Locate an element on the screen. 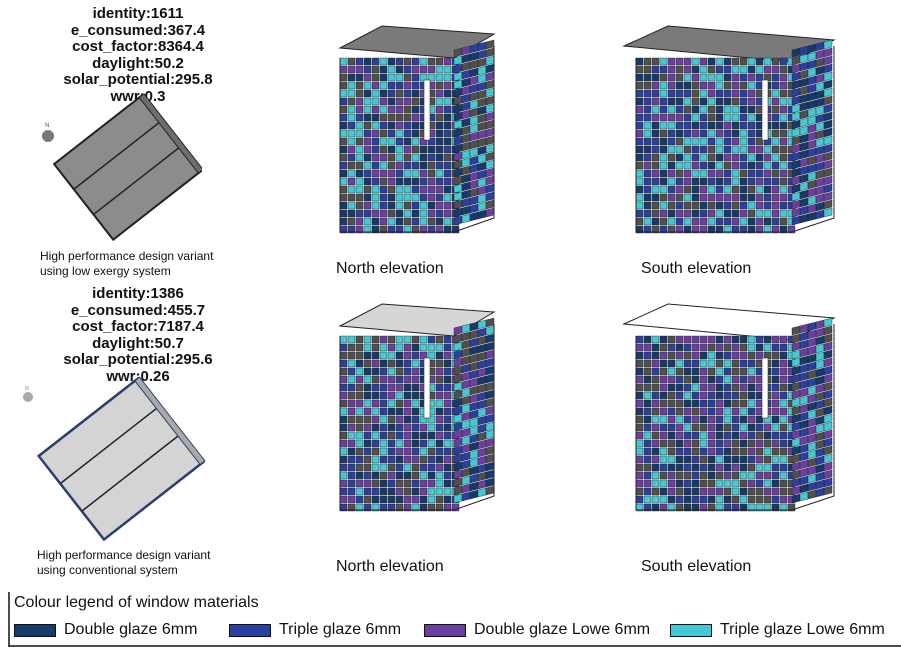 This screenshot has height=647, width=901. north-elevation-label: North elevation is located at coordinates (390, 268).